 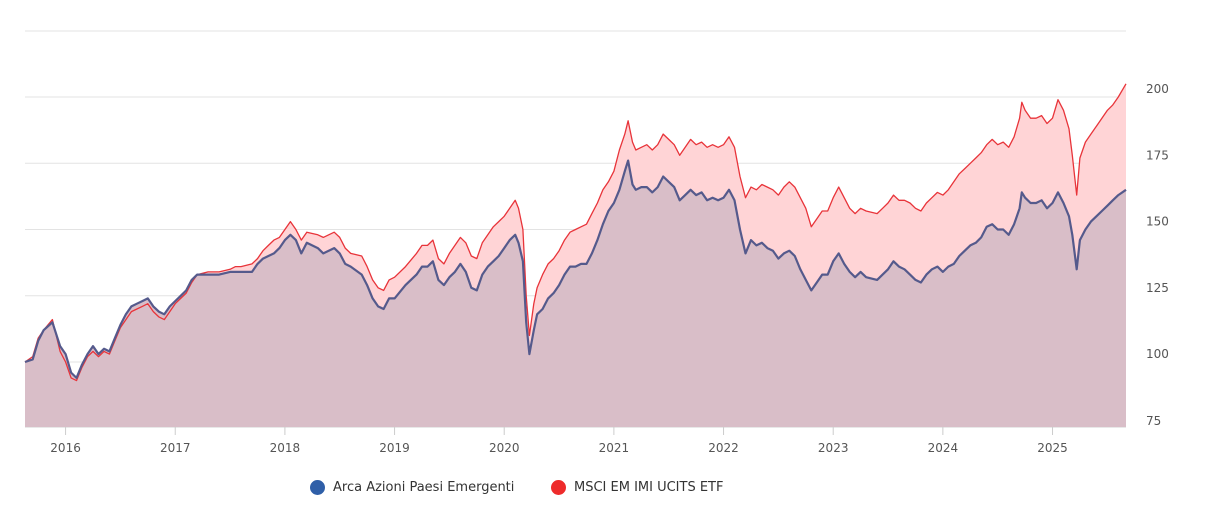 What do you see at coordinates (1157, 222) in the screenshot?
I see `y-tick-label-150: 150` at bounding box center [1157, 222].